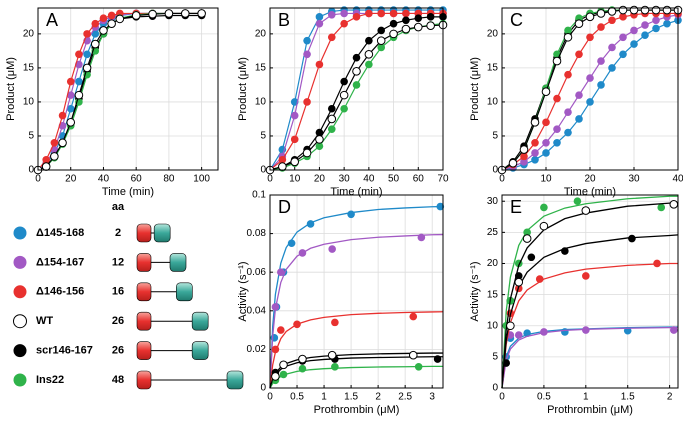 This screenshot has width=683, height=421. I want to click on curve, so click(356, 91).